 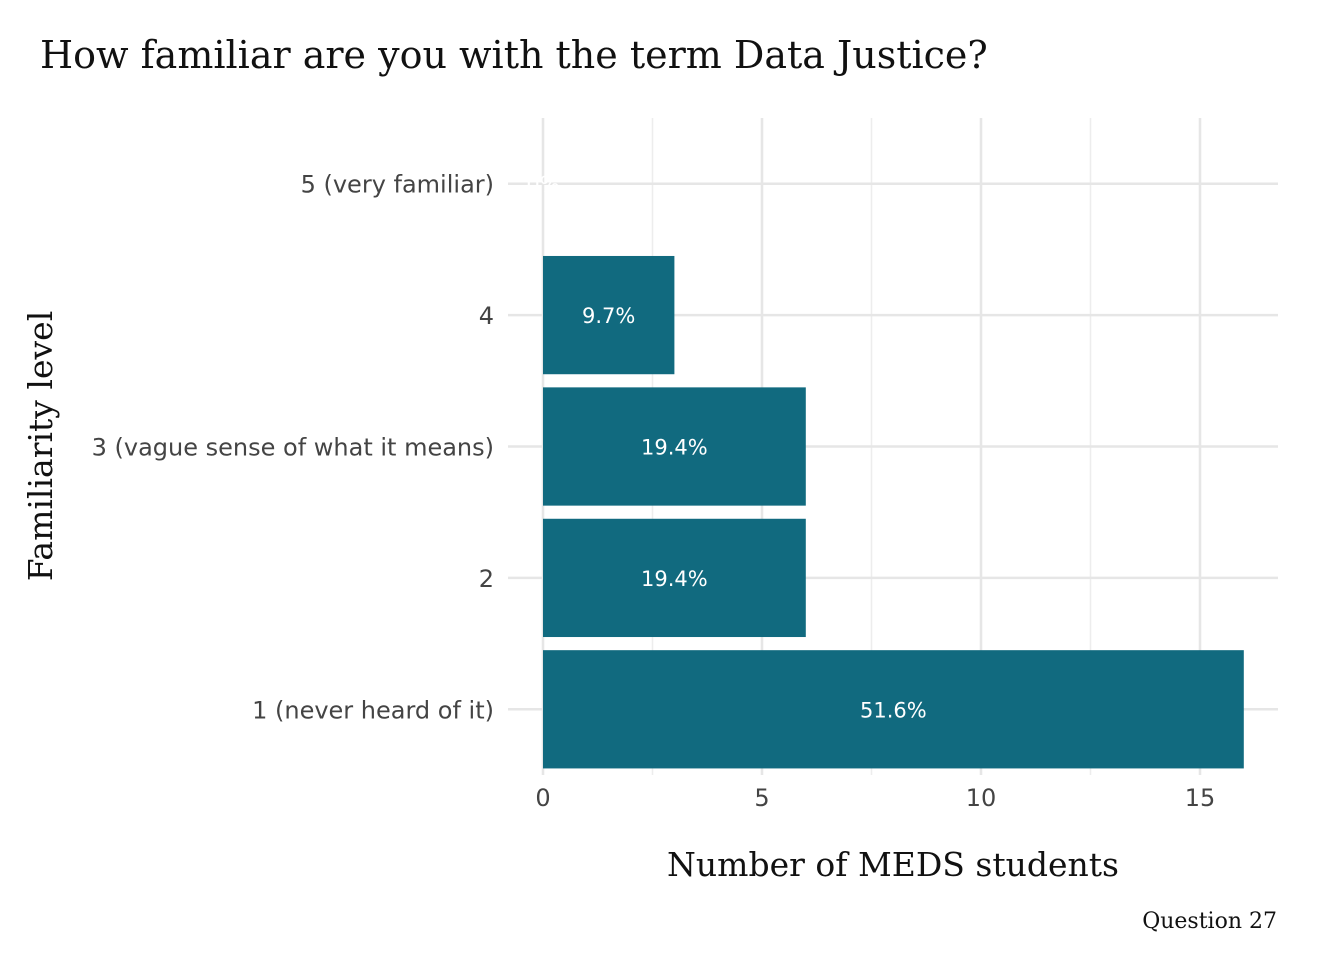 I want to click on x-axis-title: Number of MEDS students, so click(x=893, y=864).